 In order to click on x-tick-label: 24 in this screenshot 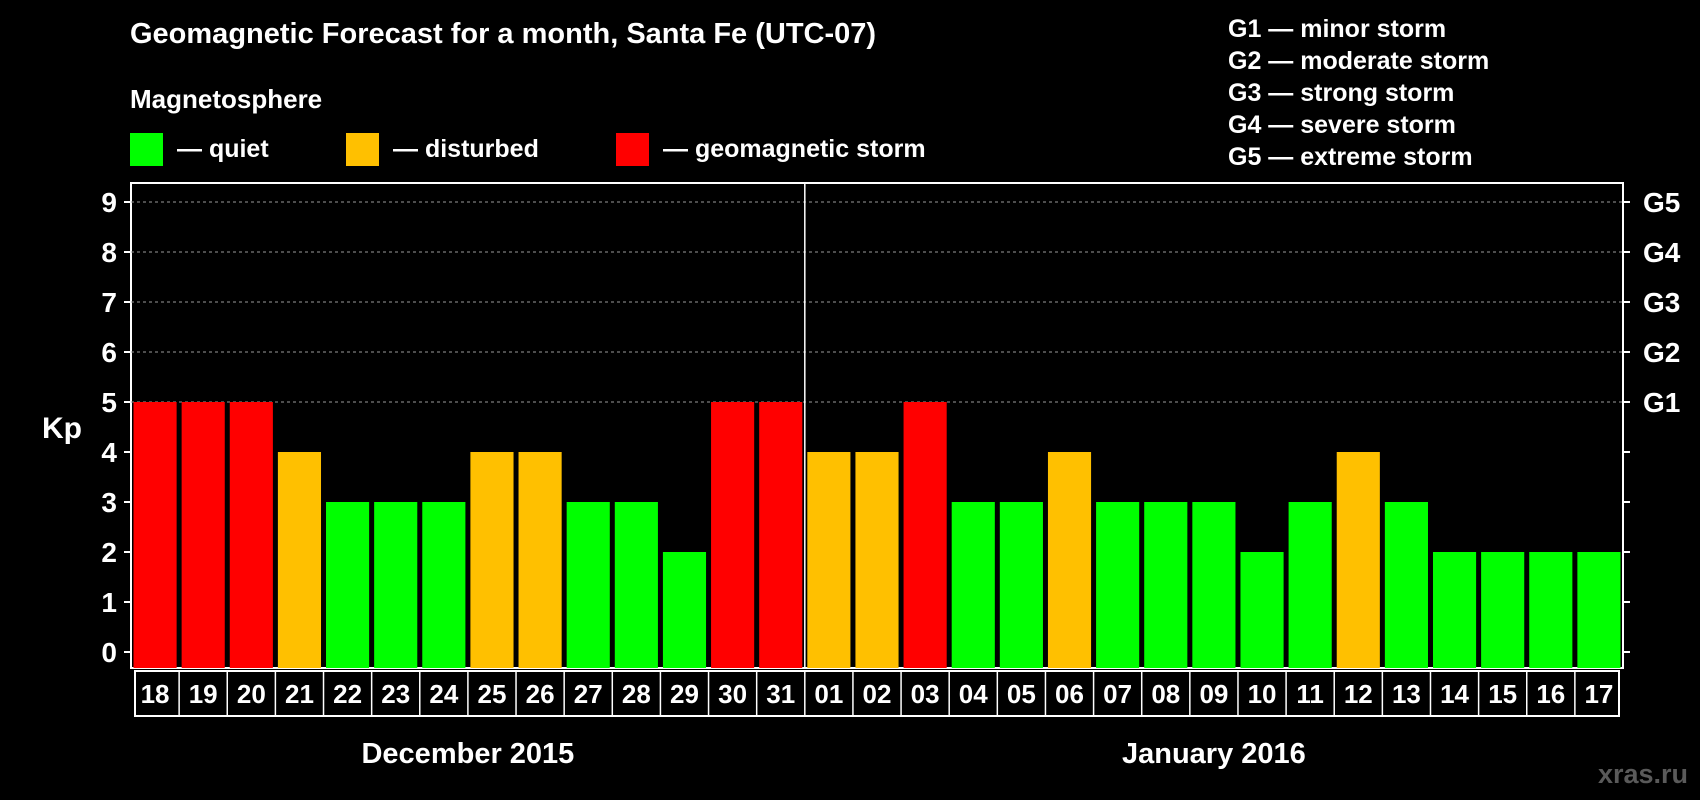, I will do `click(443, 694)`.